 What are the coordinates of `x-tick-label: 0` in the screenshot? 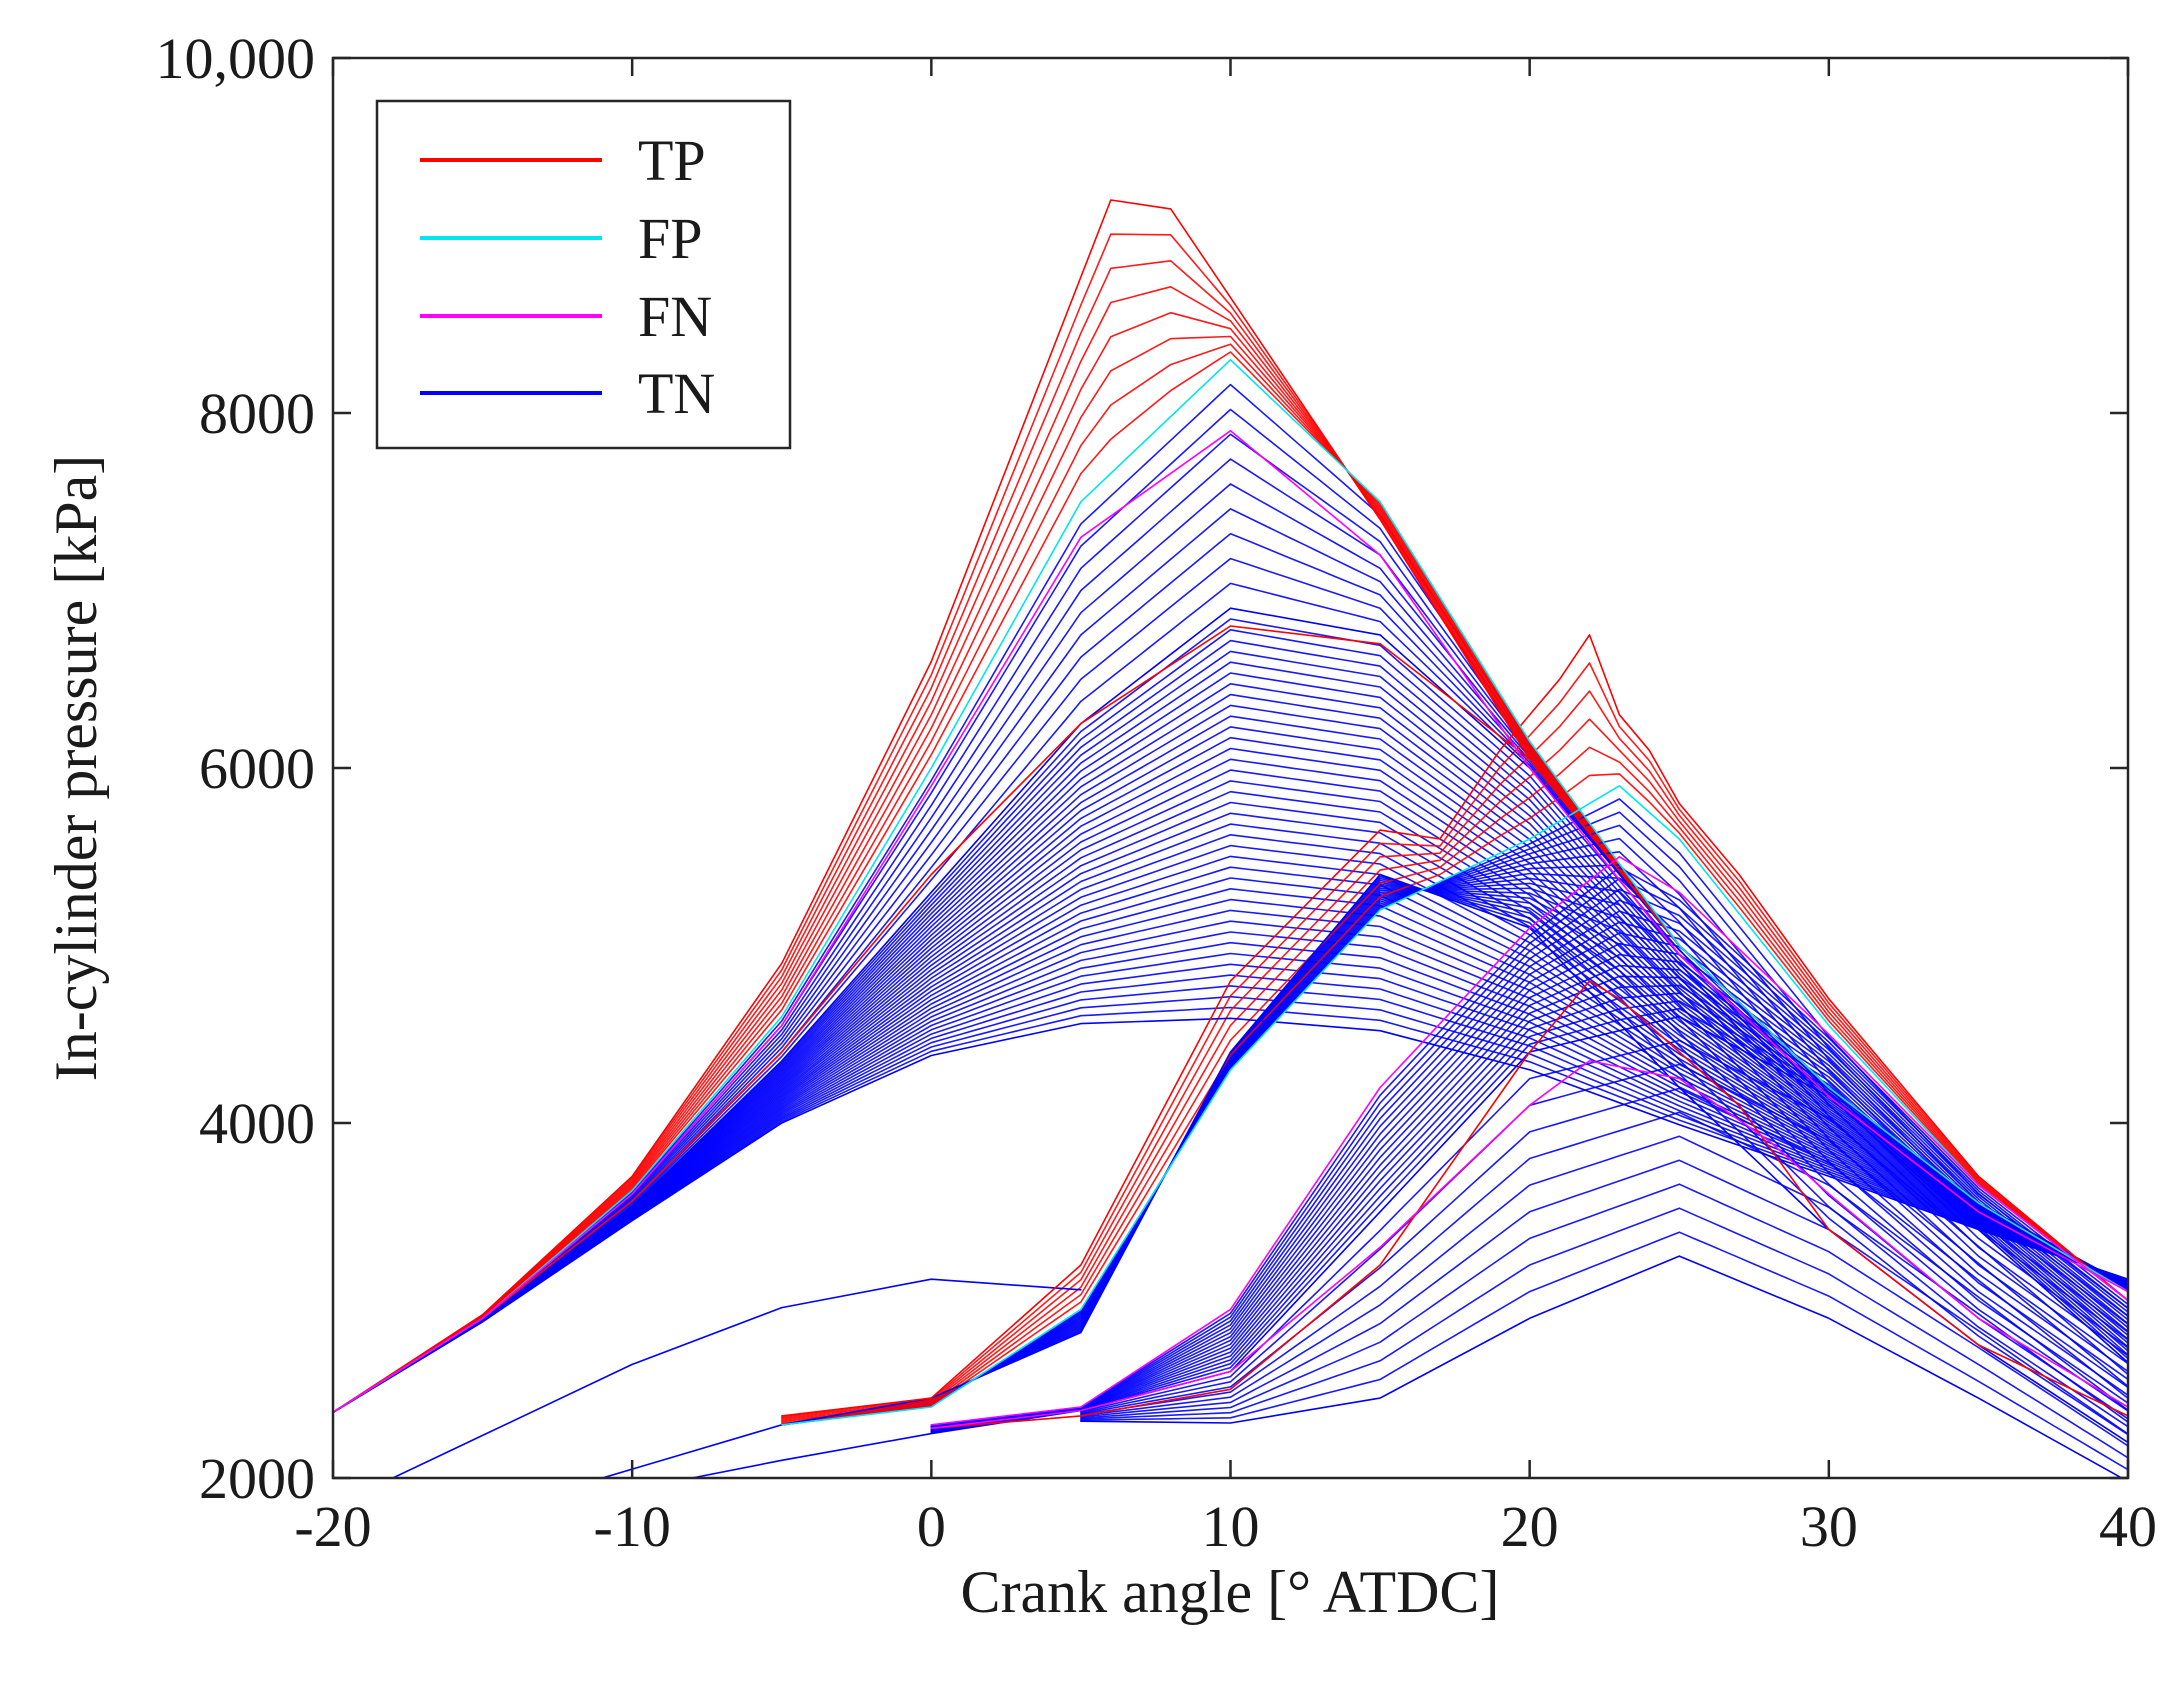 It's located at (931, 1526).